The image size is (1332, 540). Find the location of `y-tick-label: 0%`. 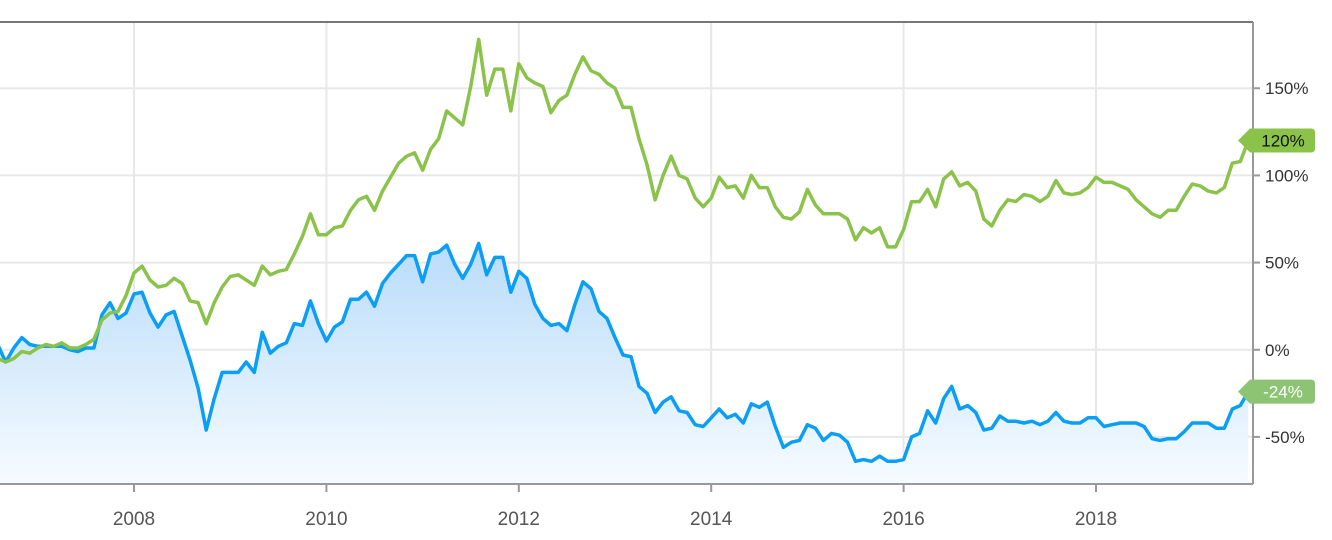

y-tick-label: 0% is located at coordinates (1277, 350).